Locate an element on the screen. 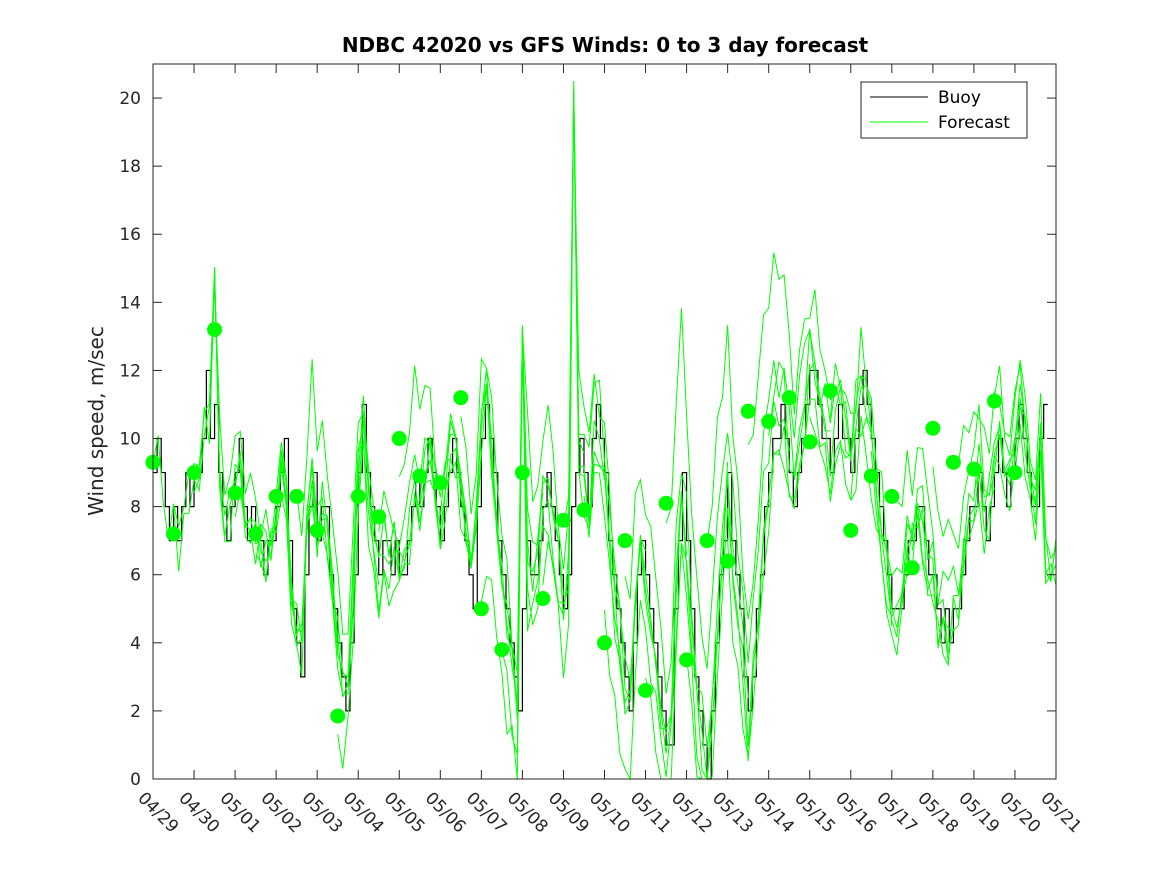 This screenshot has height=875, width=1167. y-axis-label: Wind speed, m/sec is located at coordinates (96, 421).